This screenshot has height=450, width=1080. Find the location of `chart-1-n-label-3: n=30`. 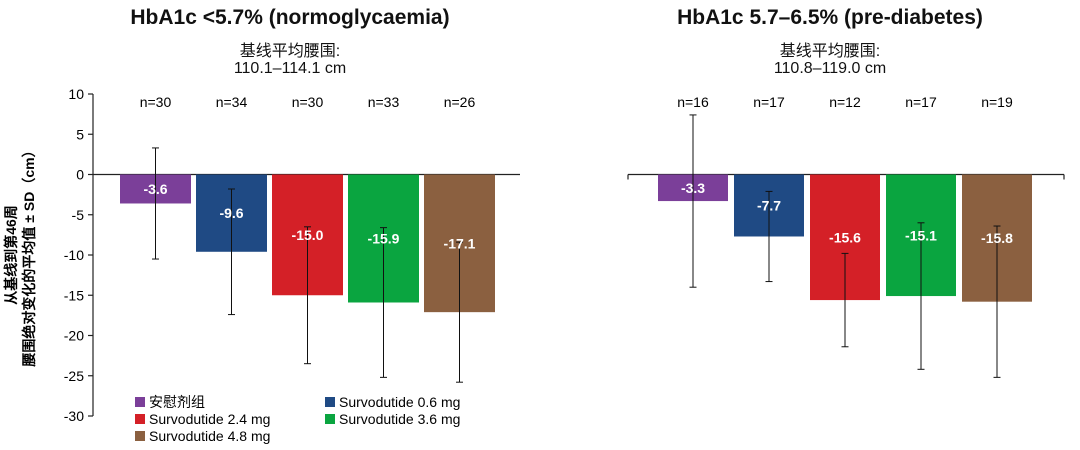

chart-1-n-label-3: n=30 is located at coordinates (308, 102).